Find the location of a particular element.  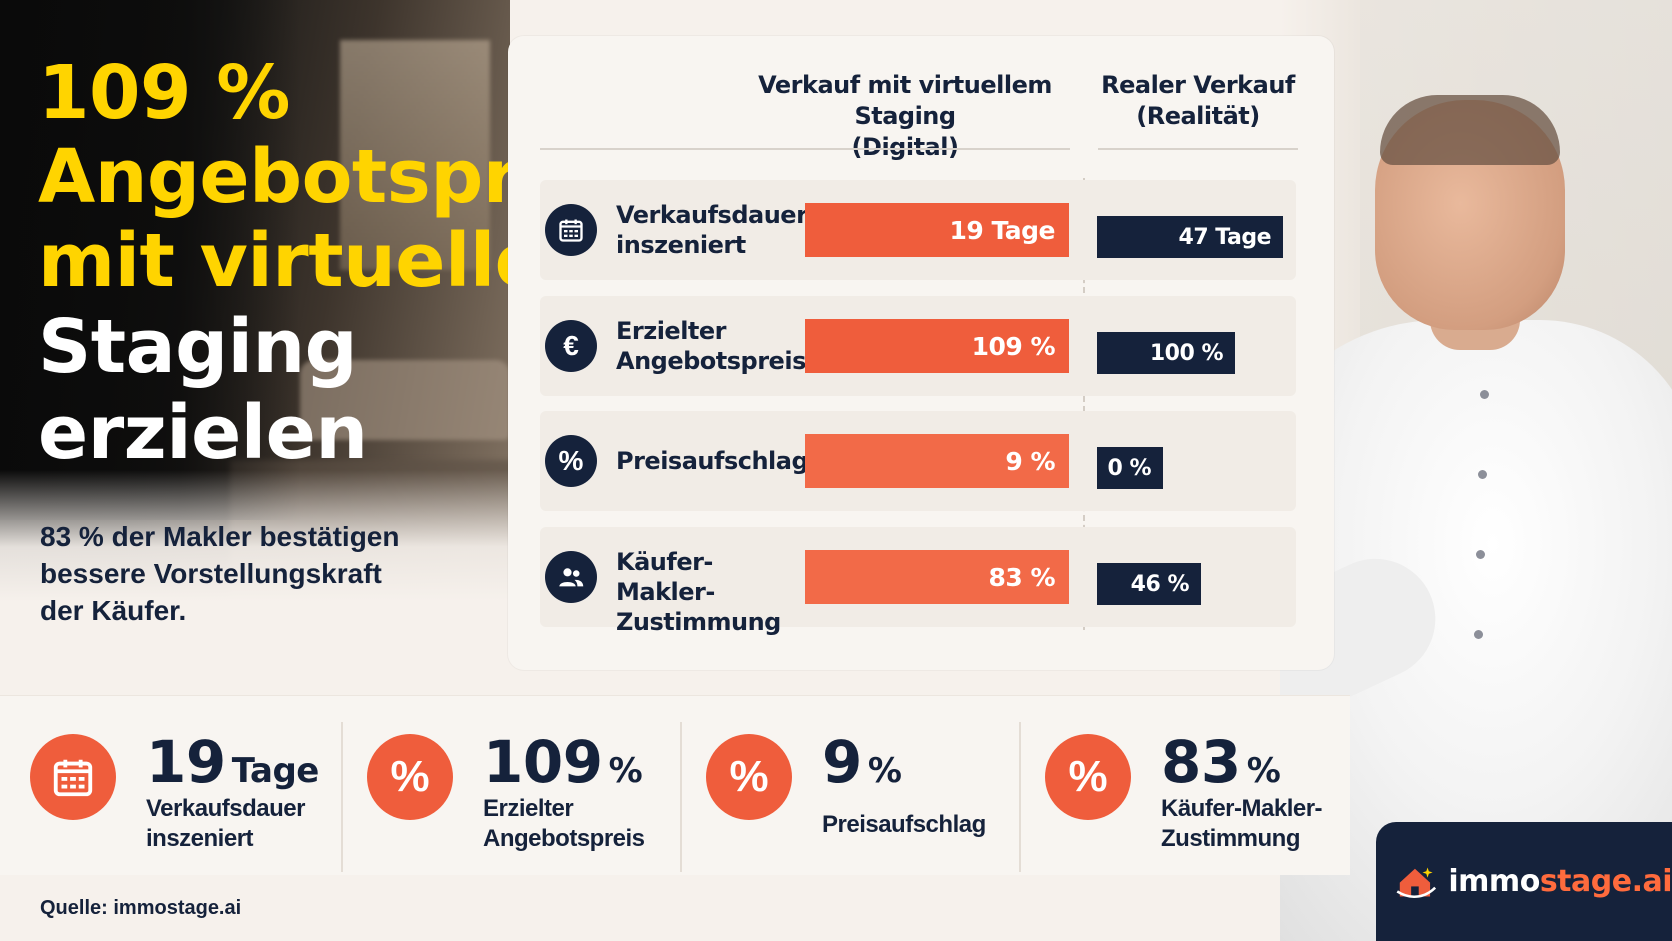

logo-text-immo: immo is located at coordinates (1494, 881).